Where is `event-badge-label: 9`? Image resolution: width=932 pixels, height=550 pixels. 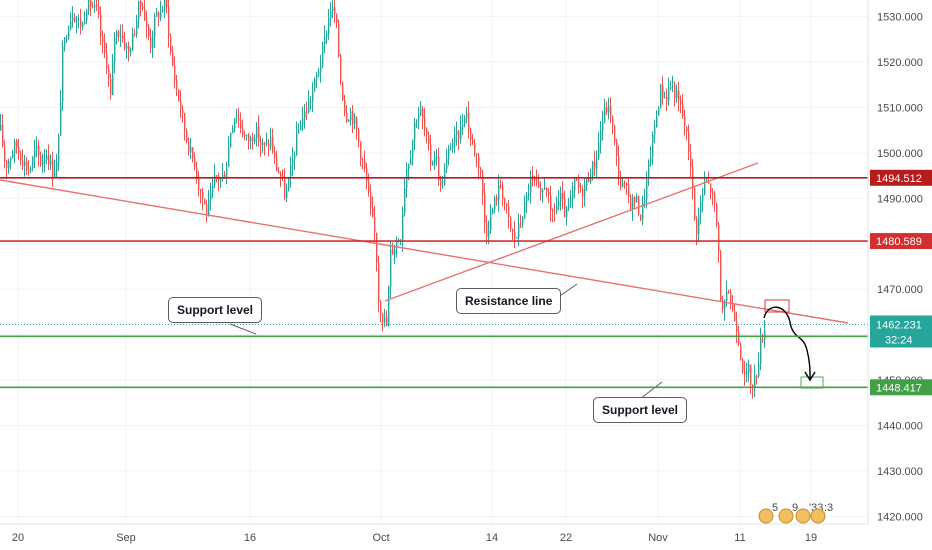
event-badge-label: 9 is located at coordinates (795, 508).